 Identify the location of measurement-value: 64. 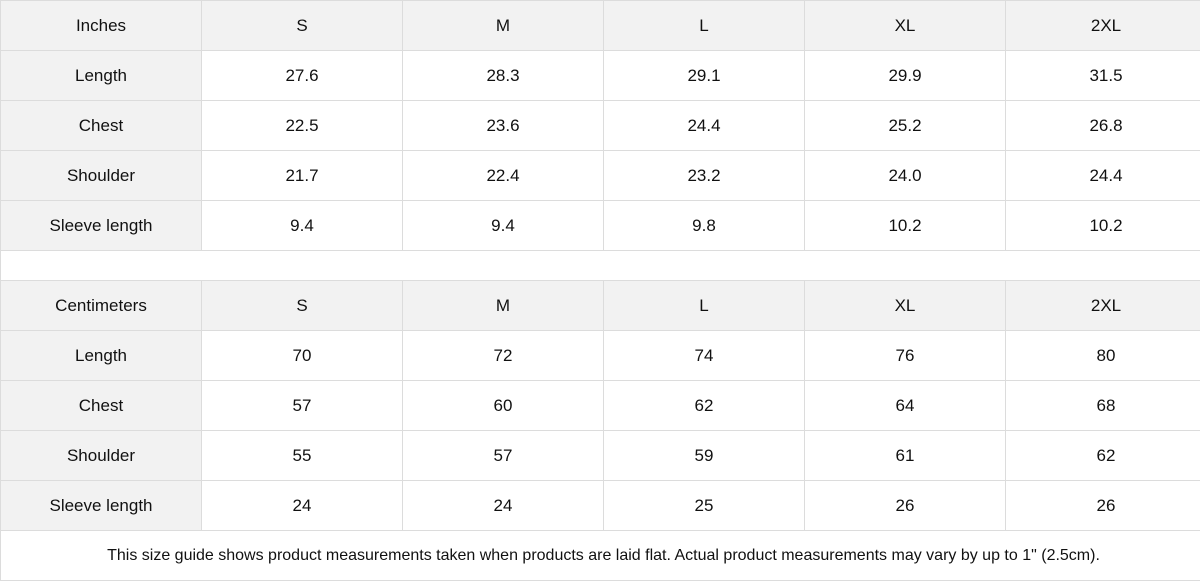
(905, 406).